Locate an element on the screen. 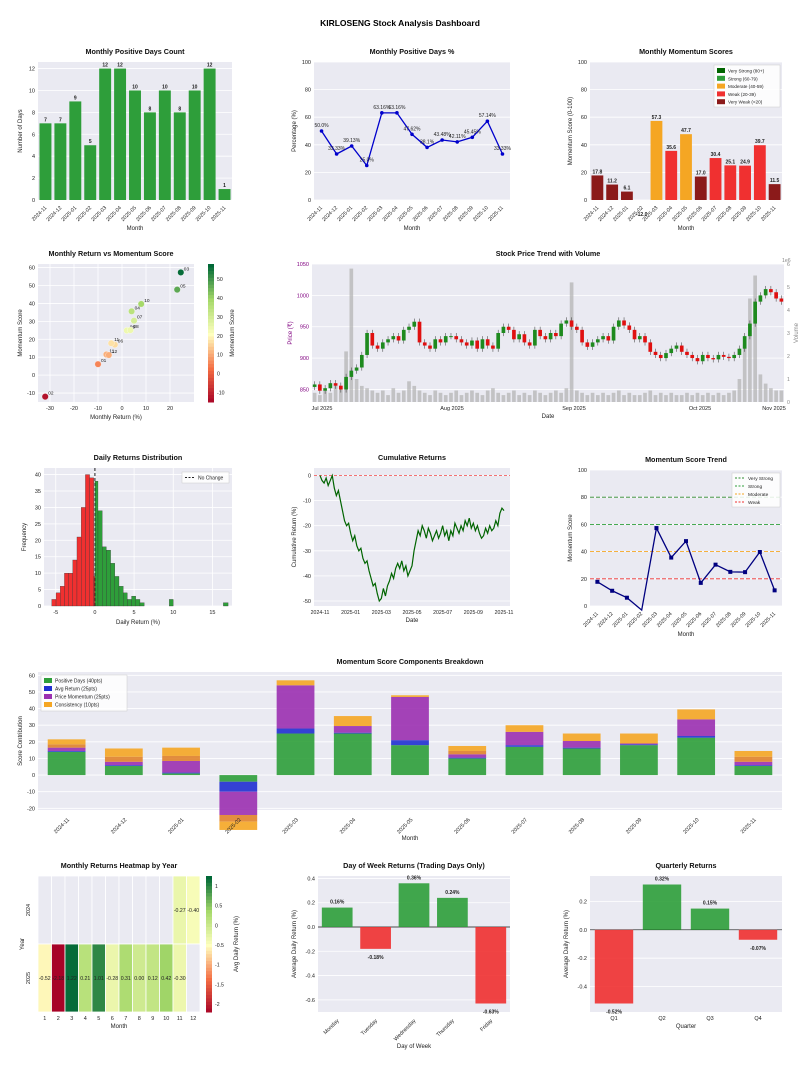 The height and width of the screenshot is (1066, 800). y-tick-label: 80 is located at coordinates (584, 498).